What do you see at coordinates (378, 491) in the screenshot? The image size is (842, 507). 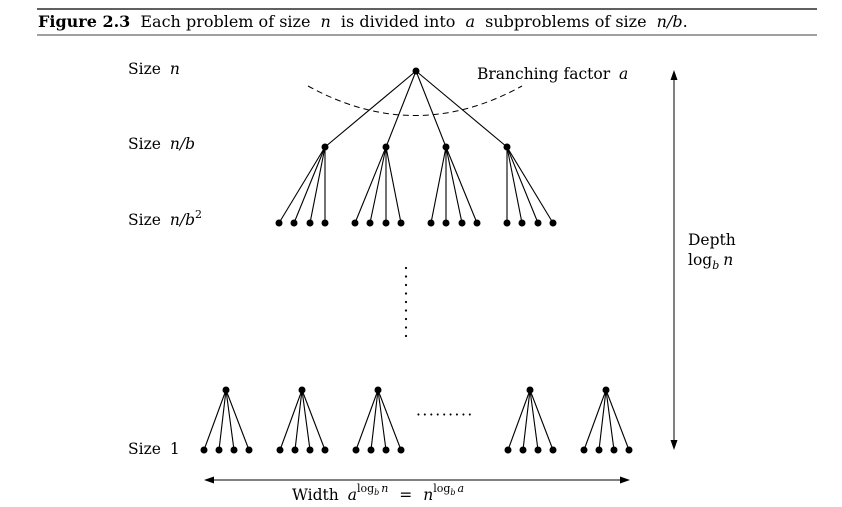 I see `width-label: Width alogb n = nlogb a` at bounding box center [378, 491].